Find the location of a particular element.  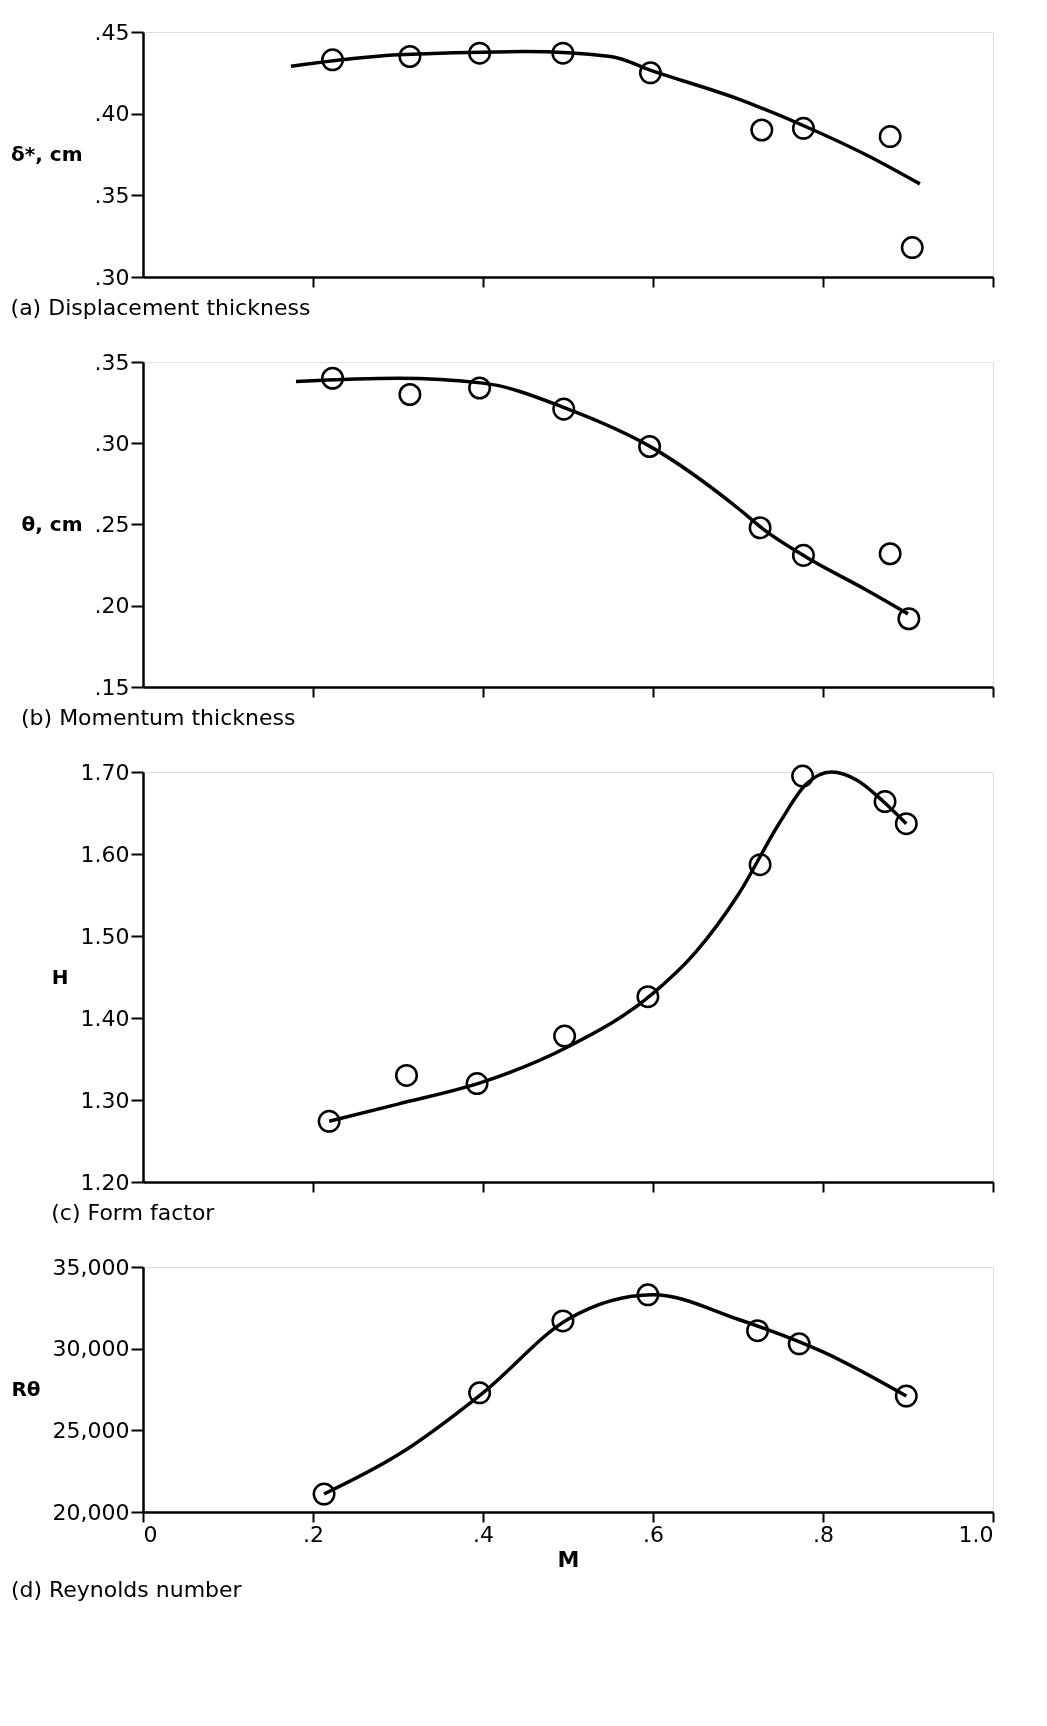

text: (b) Momentum thickness is located at coordinates (158, 717).